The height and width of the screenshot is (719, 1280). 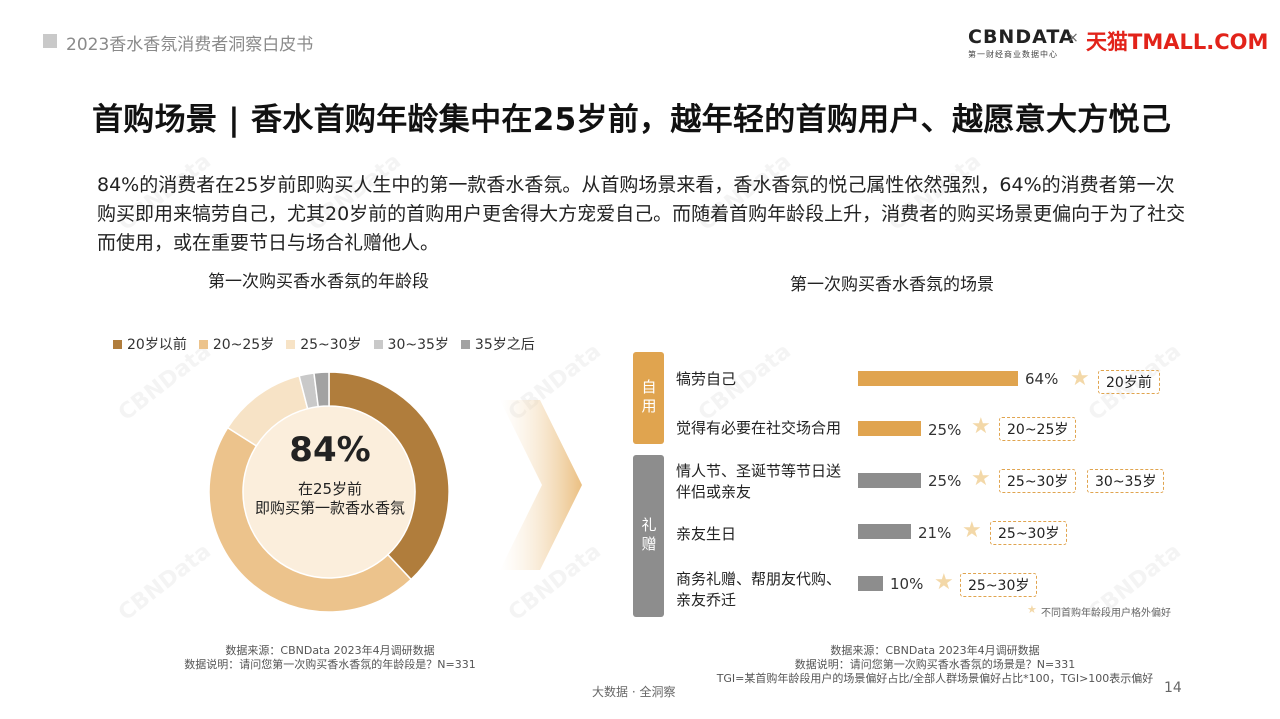 I want to click on legend-item: 35岁之后, so click(x=497, y=344).